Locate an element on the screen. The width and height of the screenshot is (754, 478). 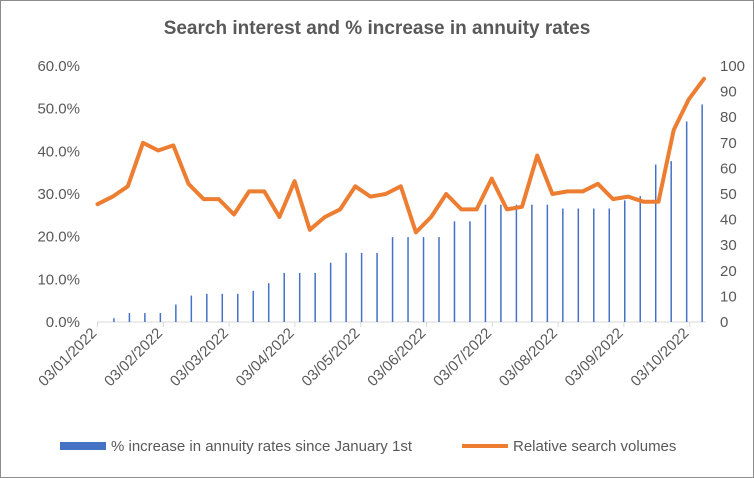
y-left-tick-label: 50.0% is located at coordinates (58, 109).